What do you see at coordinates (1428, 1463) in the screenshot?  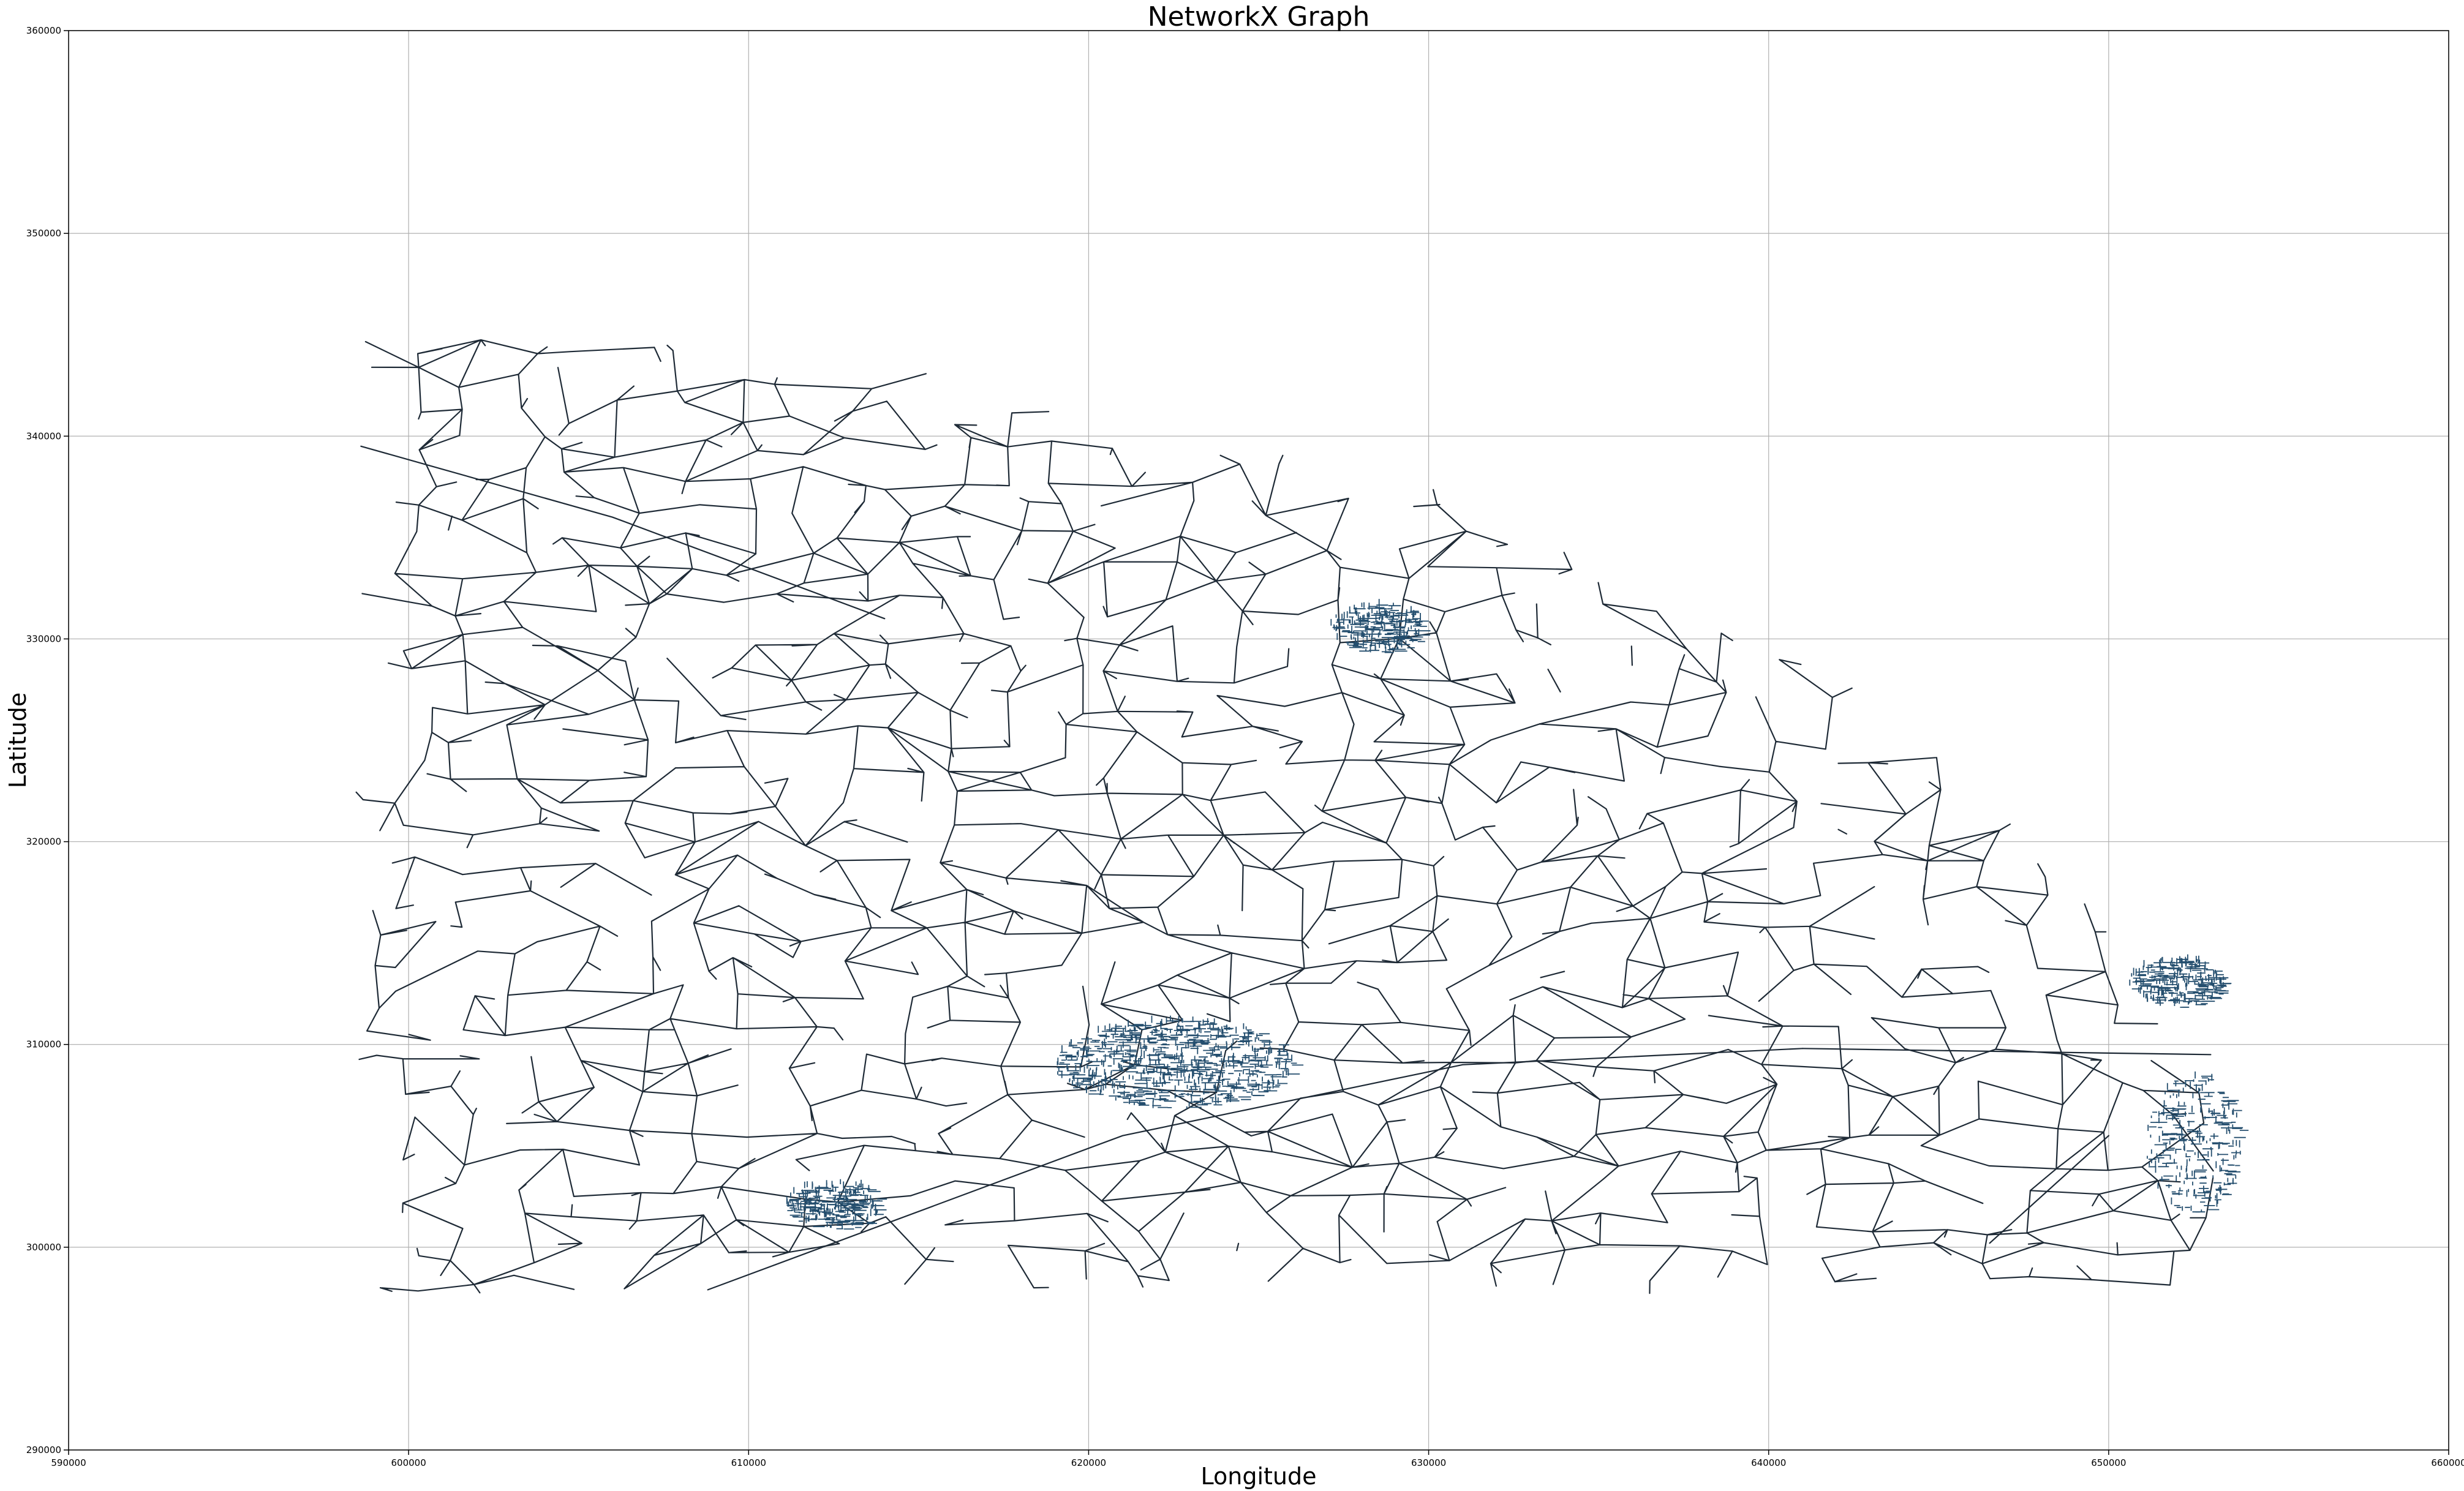 I see `x-tick-label: 630000` at bounding box center [1428, 1463].